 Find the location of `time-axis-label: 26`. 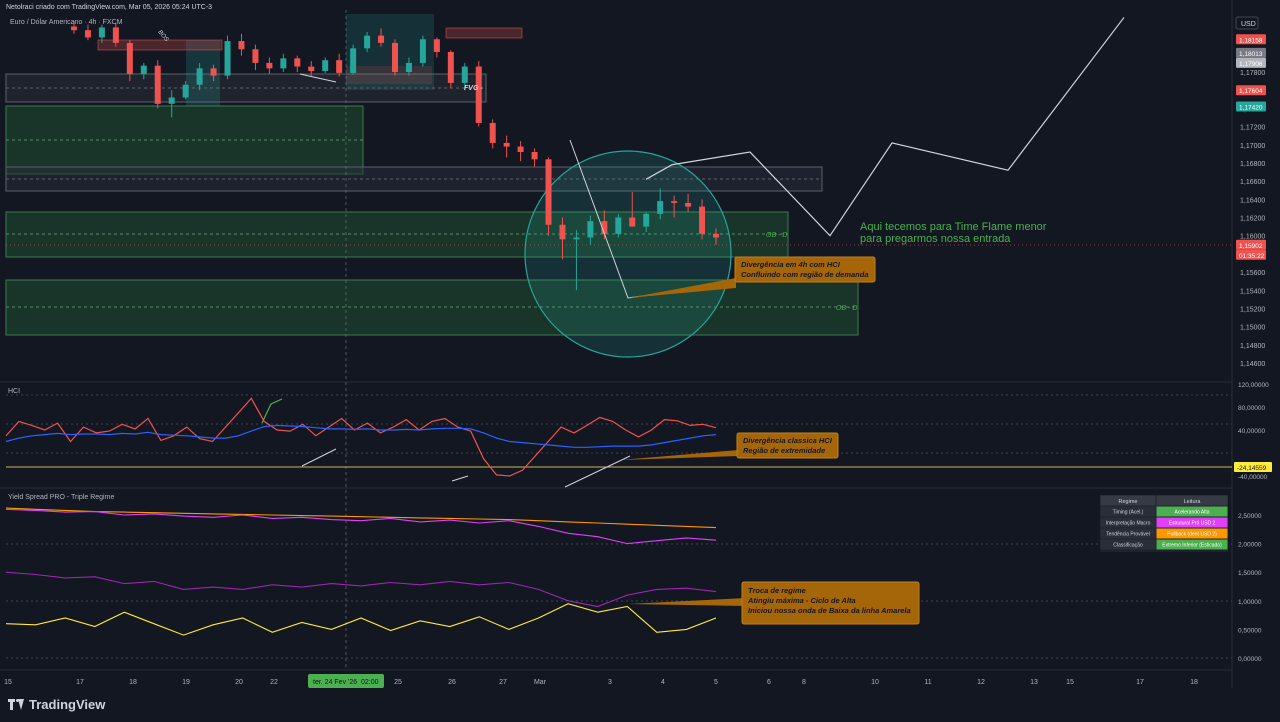

time-axis-label: 26 is located at coordinates (452, 682).